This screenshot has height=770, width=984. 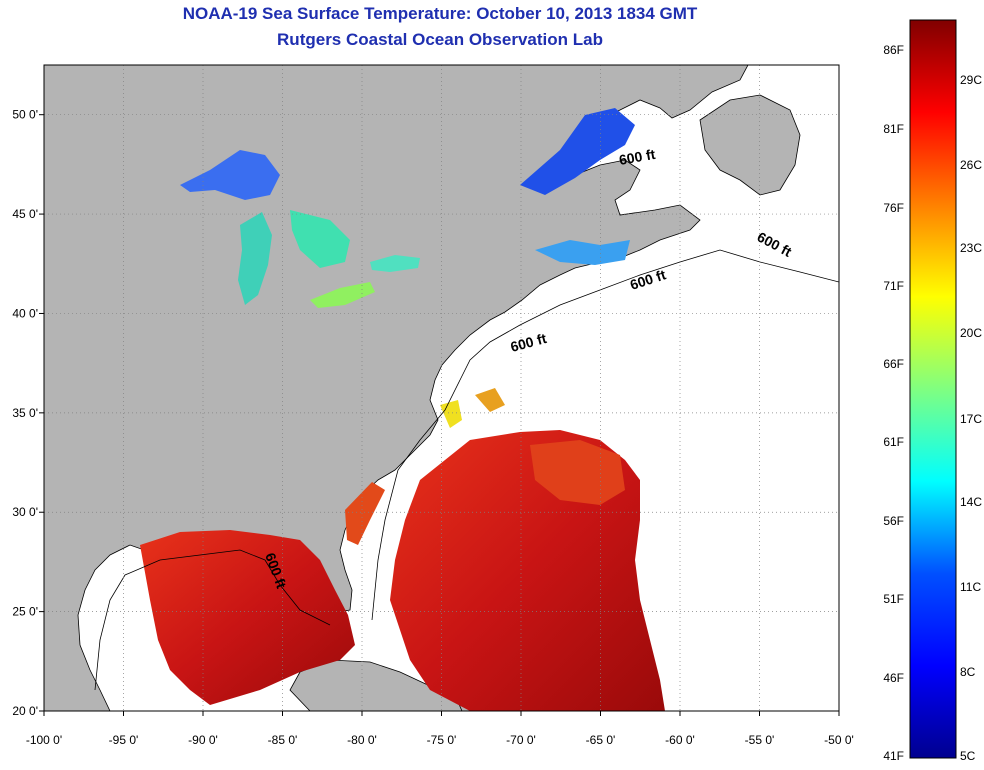 What do you see at coordinates (440, 39) in the screenshot?
I see `map-subtitle: Rutgers Coastal Ocean Observation Lab` at bounding box center [440, 39].